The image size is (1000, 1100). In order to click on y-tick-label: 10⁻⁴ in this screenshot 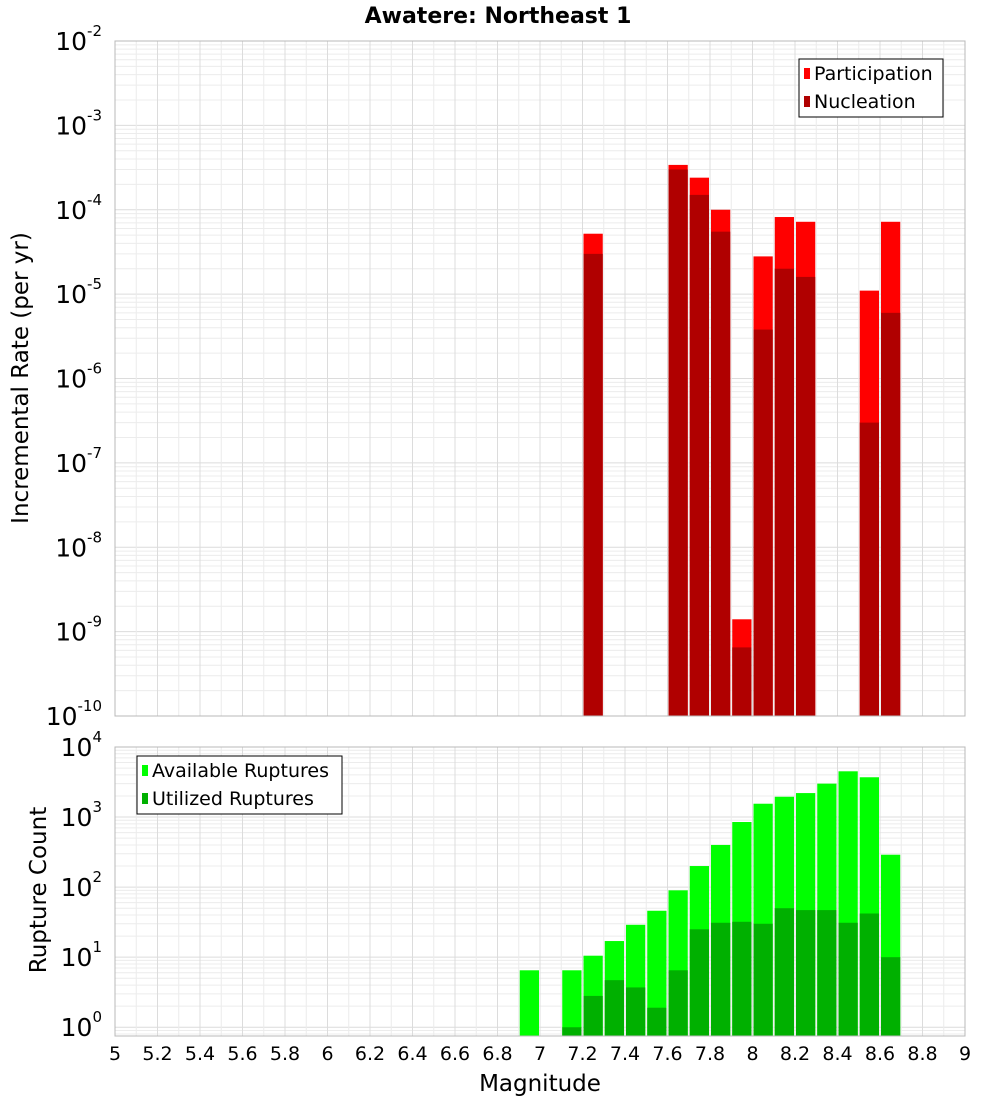, I will do `click(78, 208)`.